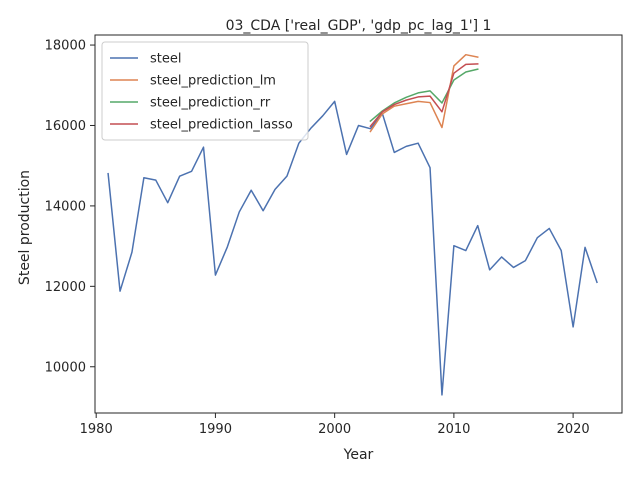 This screenshot has height=480, width=640. I want to click on series-line-steel-prediction-lasso, so click(424, 95).